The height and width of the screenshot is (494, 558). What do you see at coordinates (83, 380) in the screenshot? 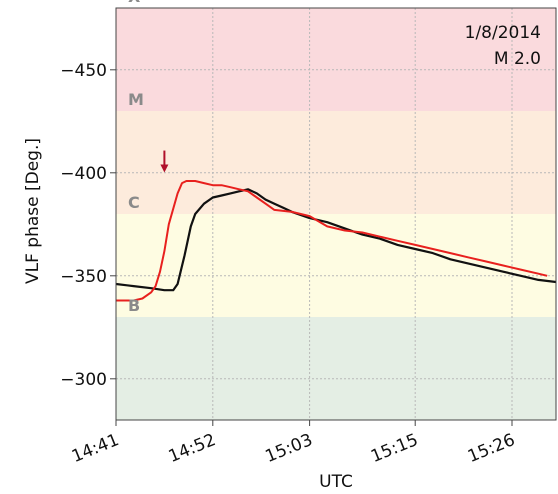
I see `y-tick-label: −300` at bounding box center [83, 380].